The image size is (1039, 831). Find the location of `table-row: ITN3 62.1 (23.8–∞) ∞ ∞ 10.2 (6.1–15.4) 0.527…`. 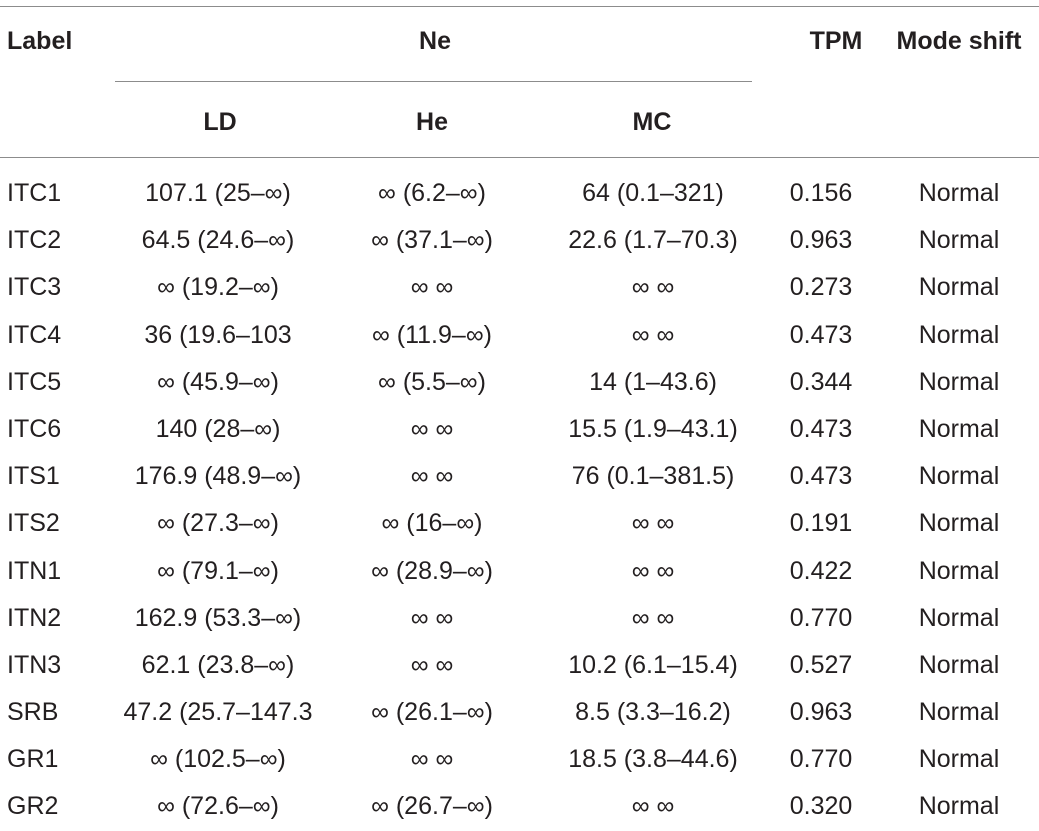

table-row: ITN3 62.1 (23.8–∞) ∞ ∞ 10.2 (6.1–15.4) 0.527… is located at coordinates (519, 665).